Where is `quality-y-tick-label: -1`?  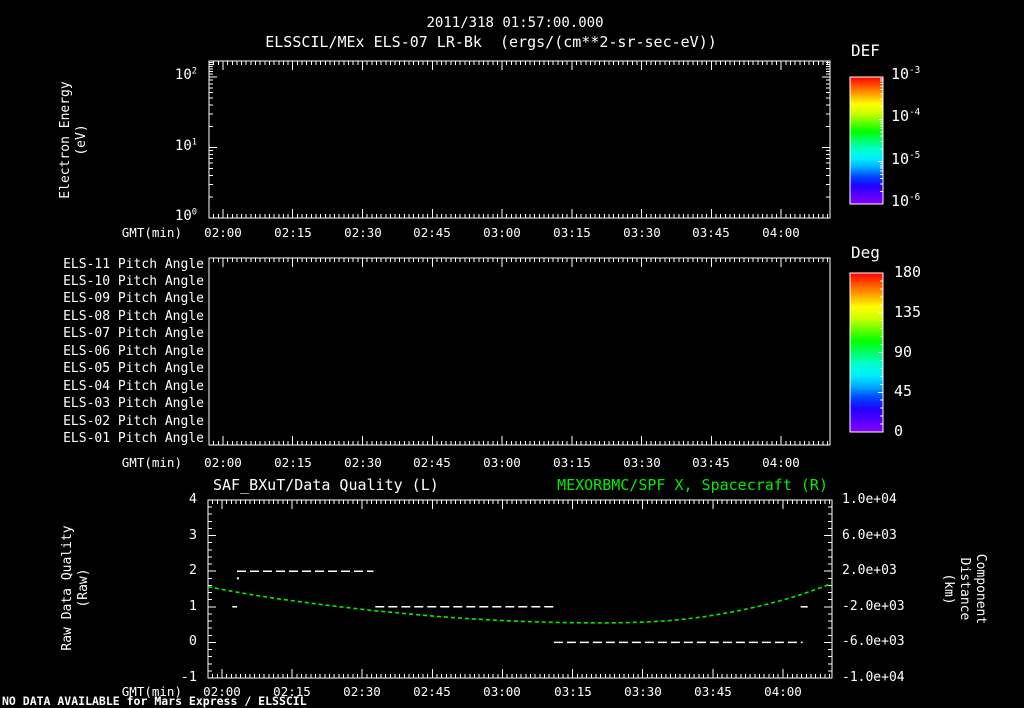
quality-y-tick-label: -1 is located at coordinates (188, 677).